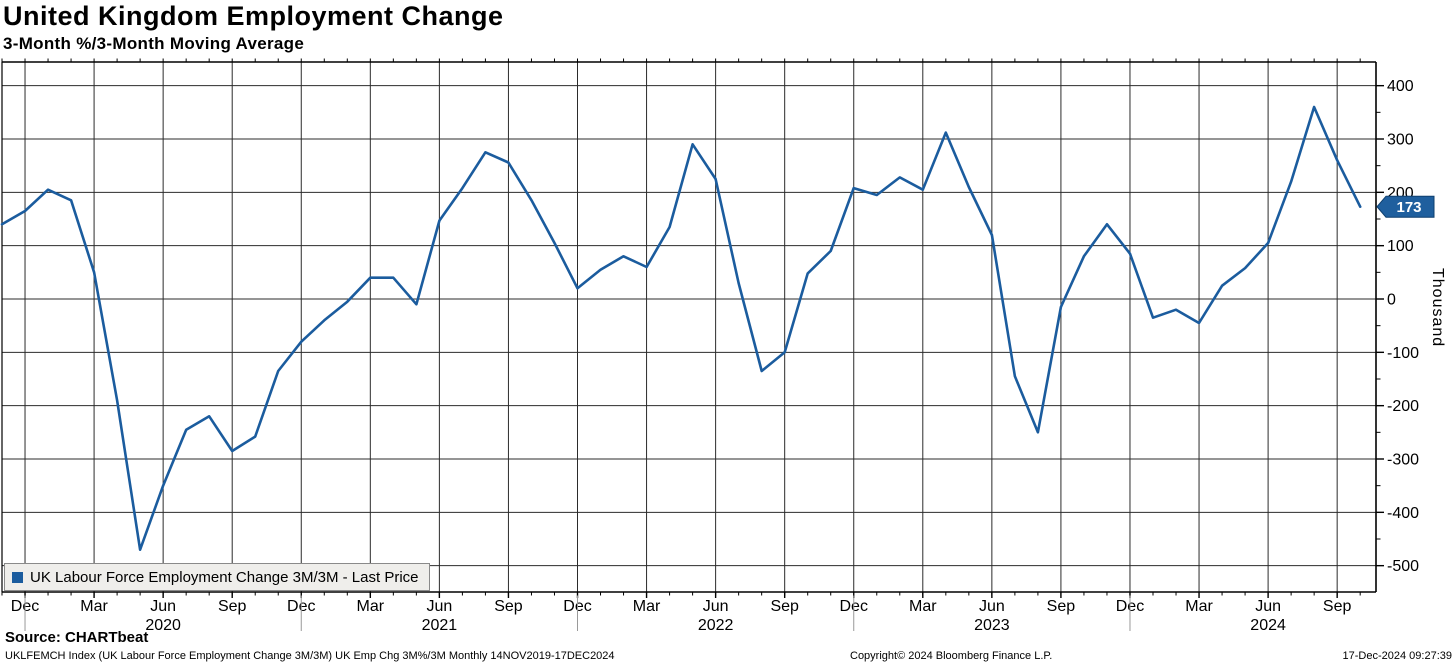 The height and width of the screenshot is (666, 1456). I want to click on year-label: 2020, so click(163, 625).